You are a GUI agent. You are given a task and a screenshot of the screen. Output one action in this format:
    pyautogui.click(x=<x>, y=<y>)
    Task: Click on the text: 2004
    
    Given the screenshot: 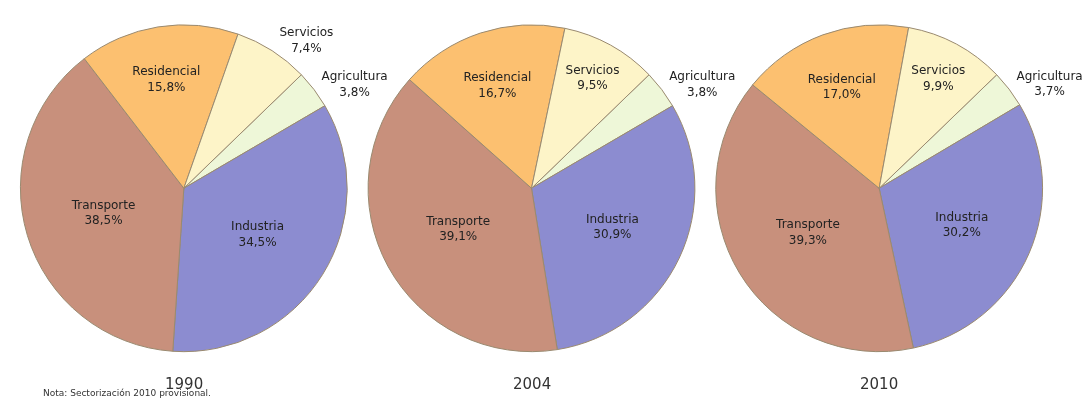 What is the action you would take?
    pyautogui.click(x=532, y=384)
    